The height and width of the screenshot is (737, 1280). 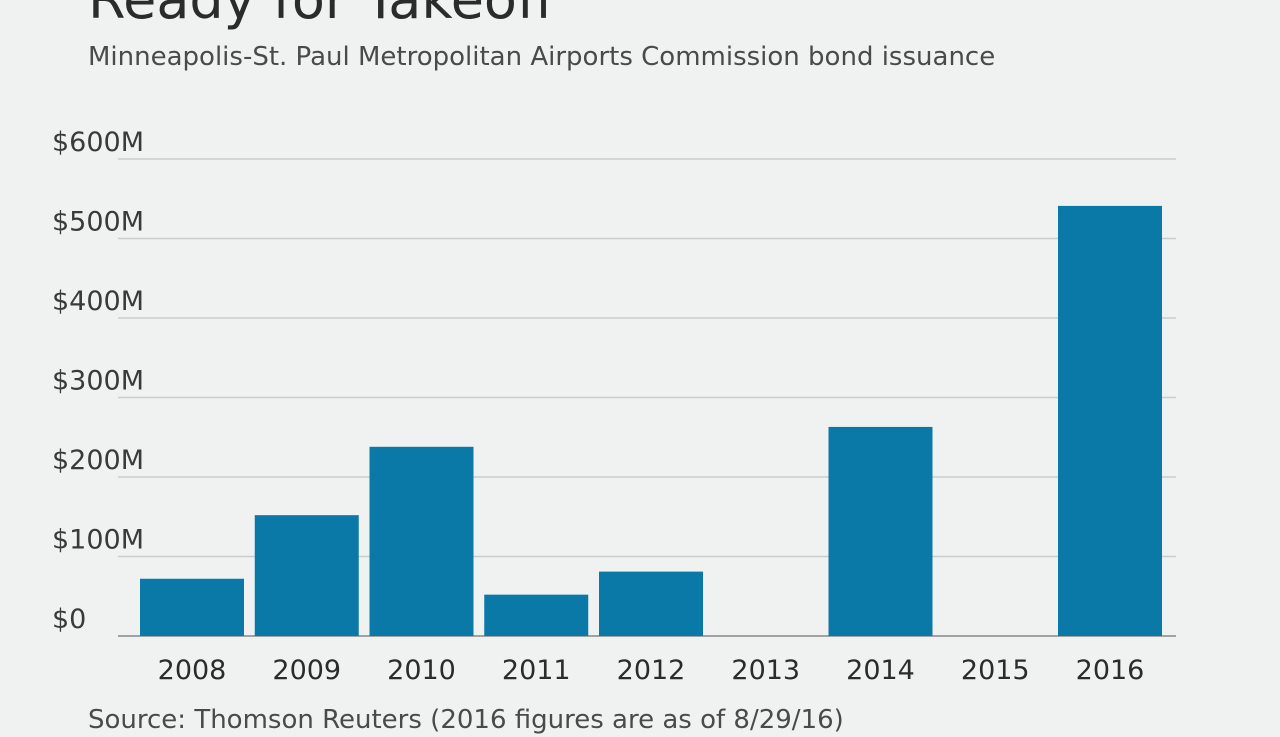 What do you see at coordinates (880, 531) in the screenshot?
I see `bar-2014` at bounding box center [880, 531].